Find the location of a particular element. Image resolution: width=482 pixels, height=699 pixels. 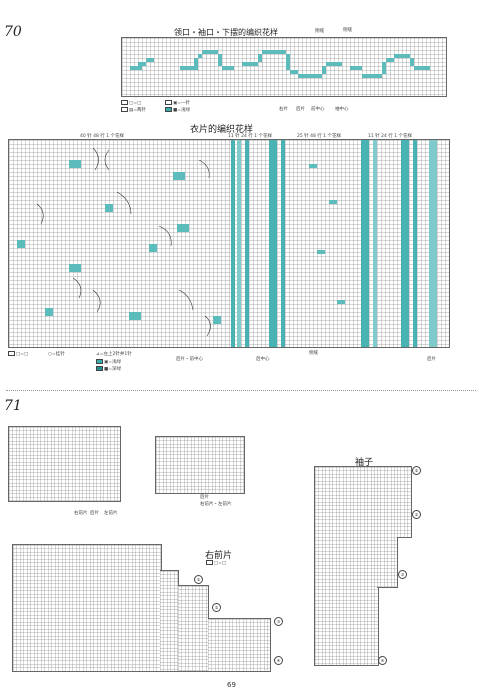

sleeve-mark-3: ③ is located at coordinates (402, 574).